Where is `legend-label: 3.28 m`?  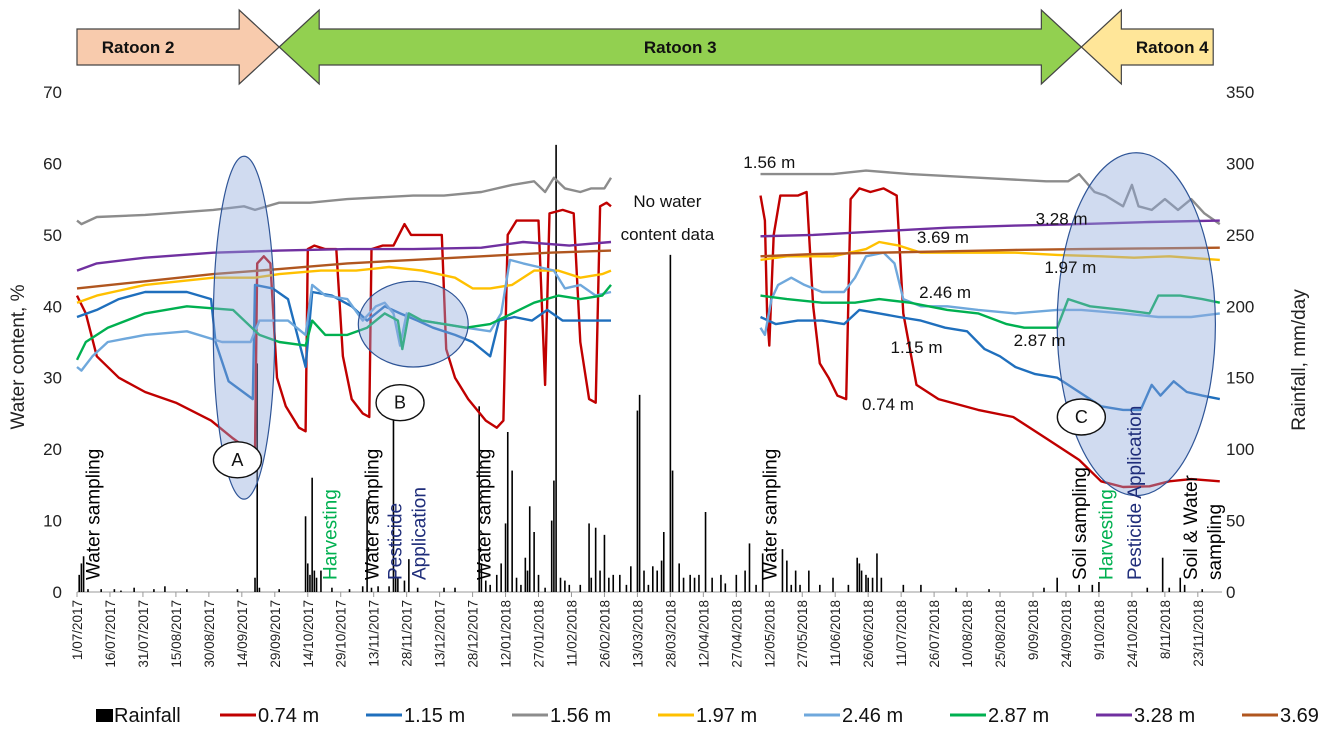
legend-label: 3.28 m is located at coordinates (1164, 716).